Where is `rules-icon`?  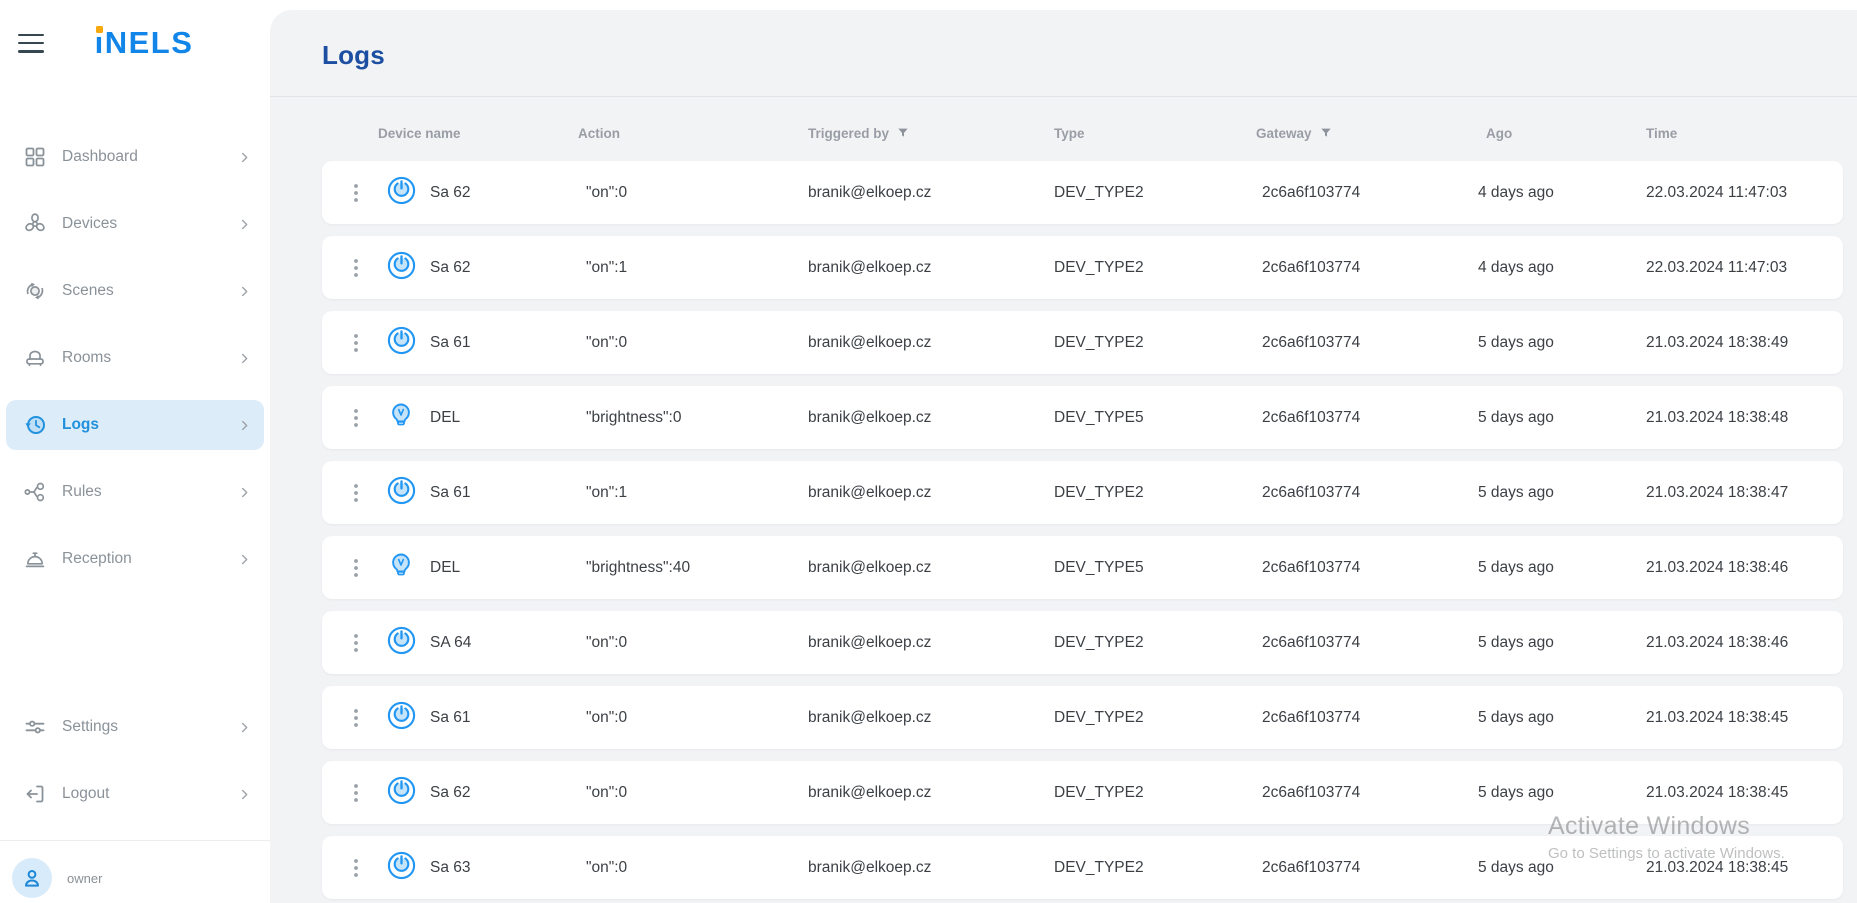
rules-icon is located at coordinates (35, 492).